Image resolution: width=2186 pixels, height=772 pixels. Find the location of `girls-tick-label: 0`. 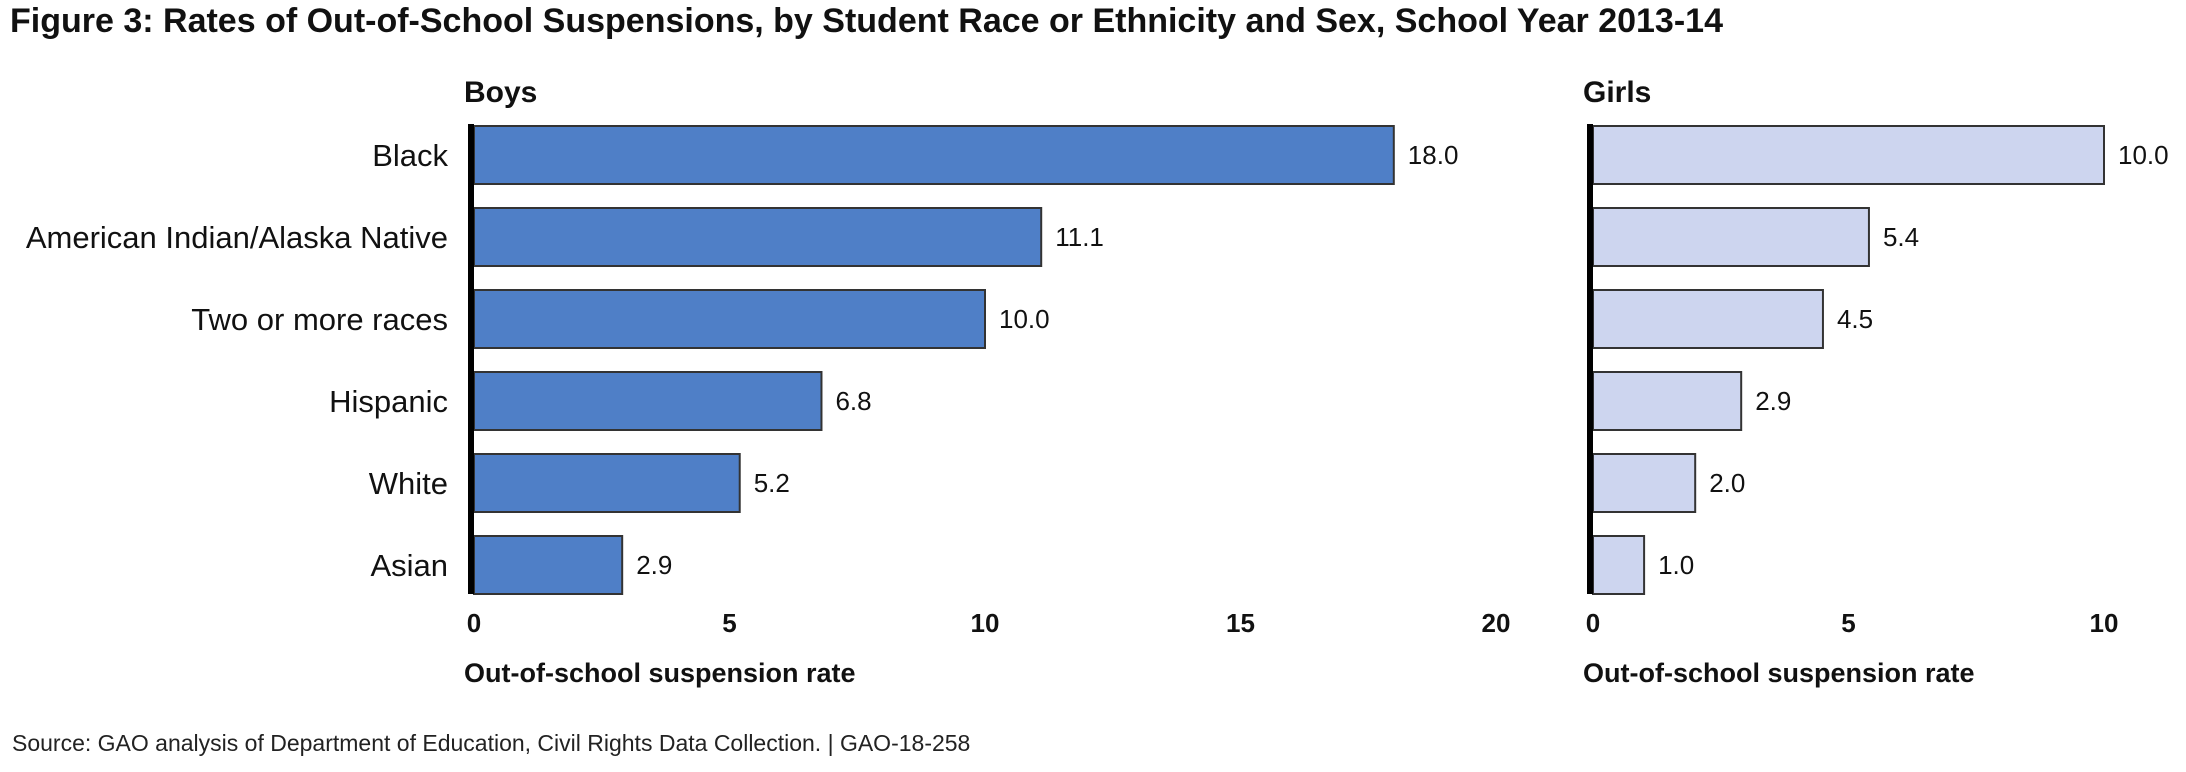

girls-tick-label: 0 is located at coordinates (1593, 623).